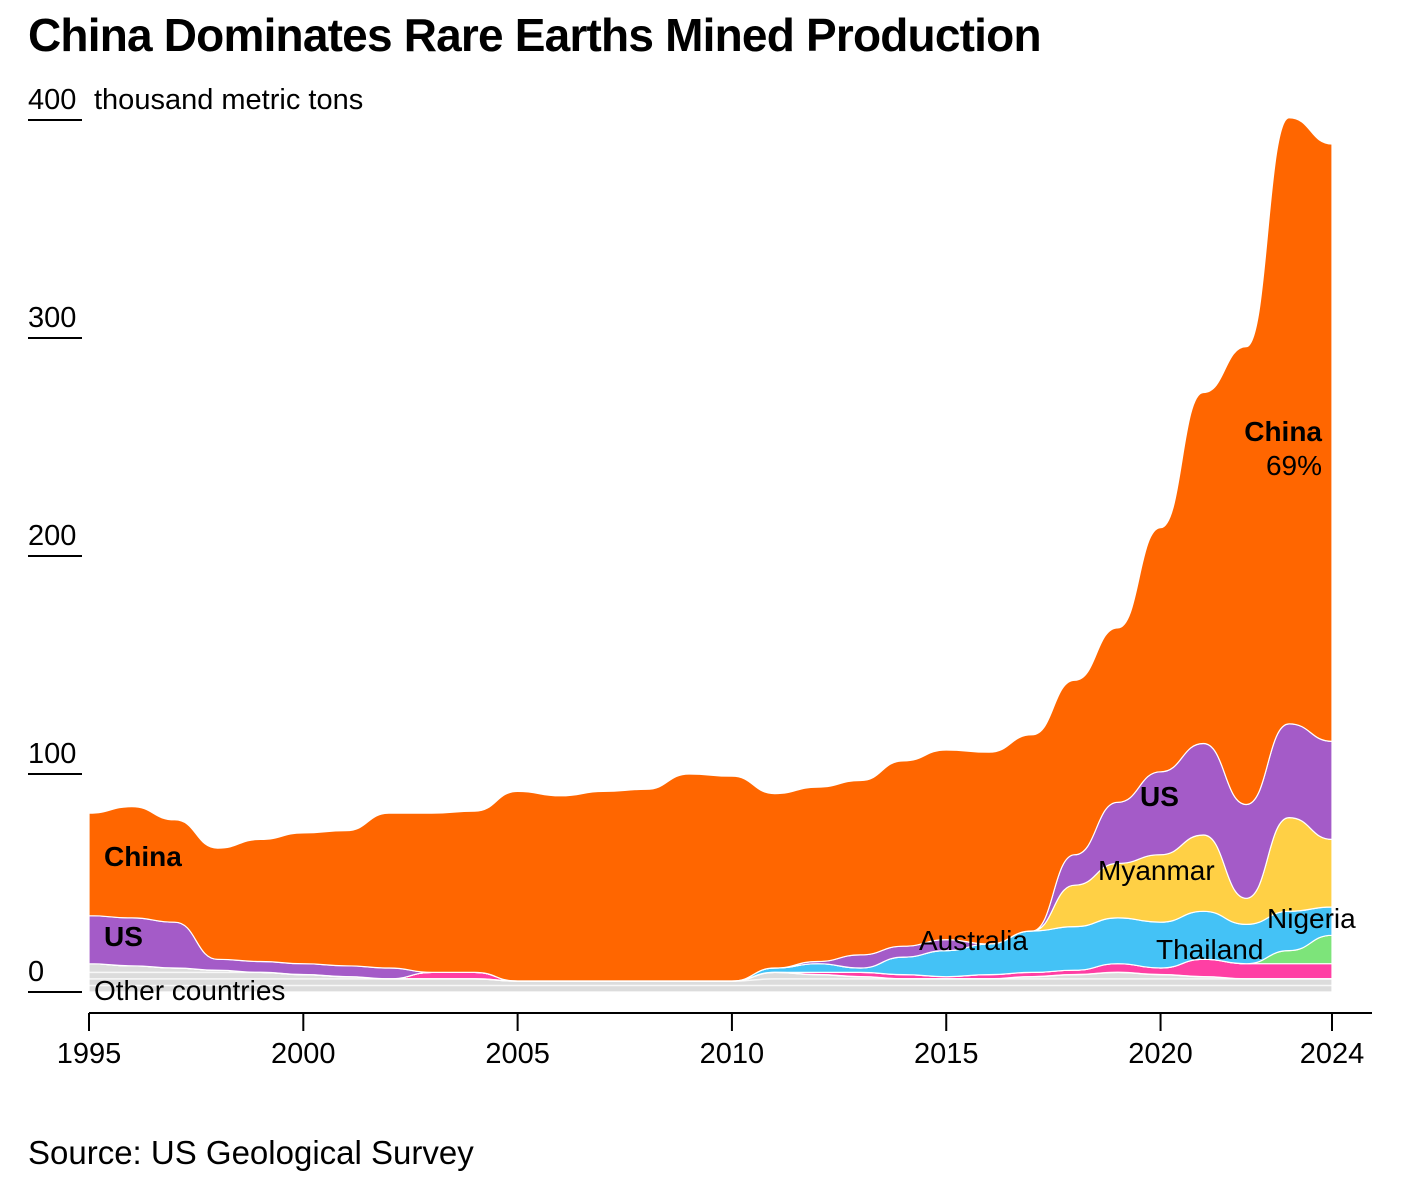  I want to click on y-tick-label-300: 300, so click(52, 318).